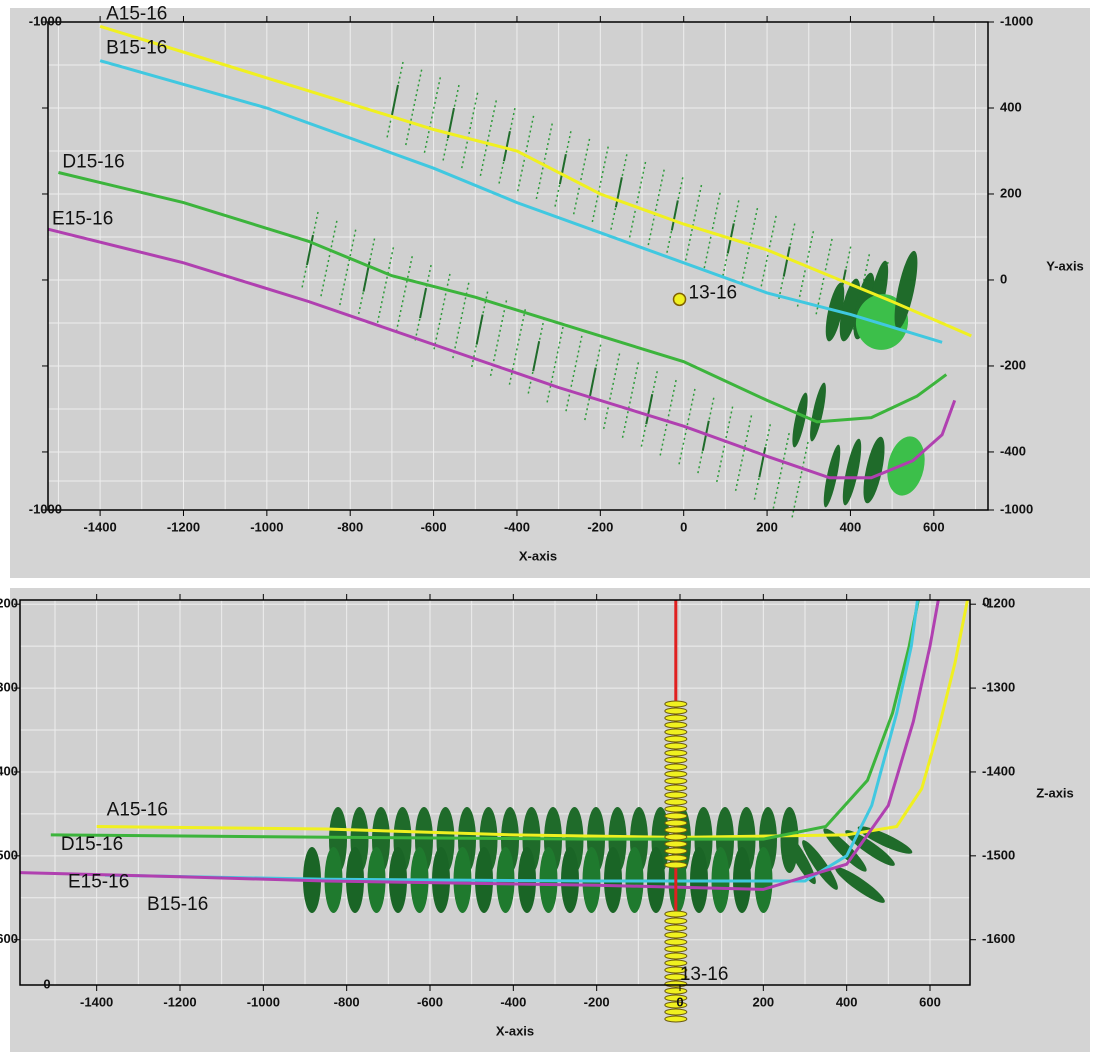 This screenshot has height=1060, width=1100. Describe the element at coordinates (600, 526) in the screenshot. I see `x-tick-label: -200` at that location.